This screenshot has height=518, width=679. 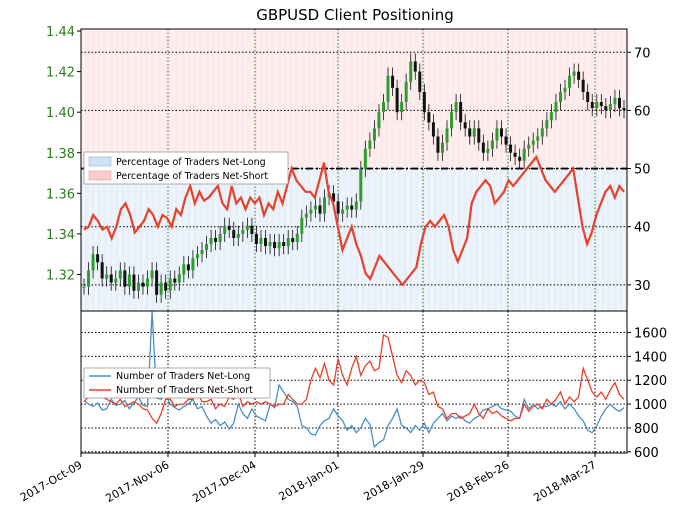 What do you see at coordinates (394, 480) in the screenshot?
I see `x-tick-label: 2018-Jan-29` at bounding box center [394, 480].